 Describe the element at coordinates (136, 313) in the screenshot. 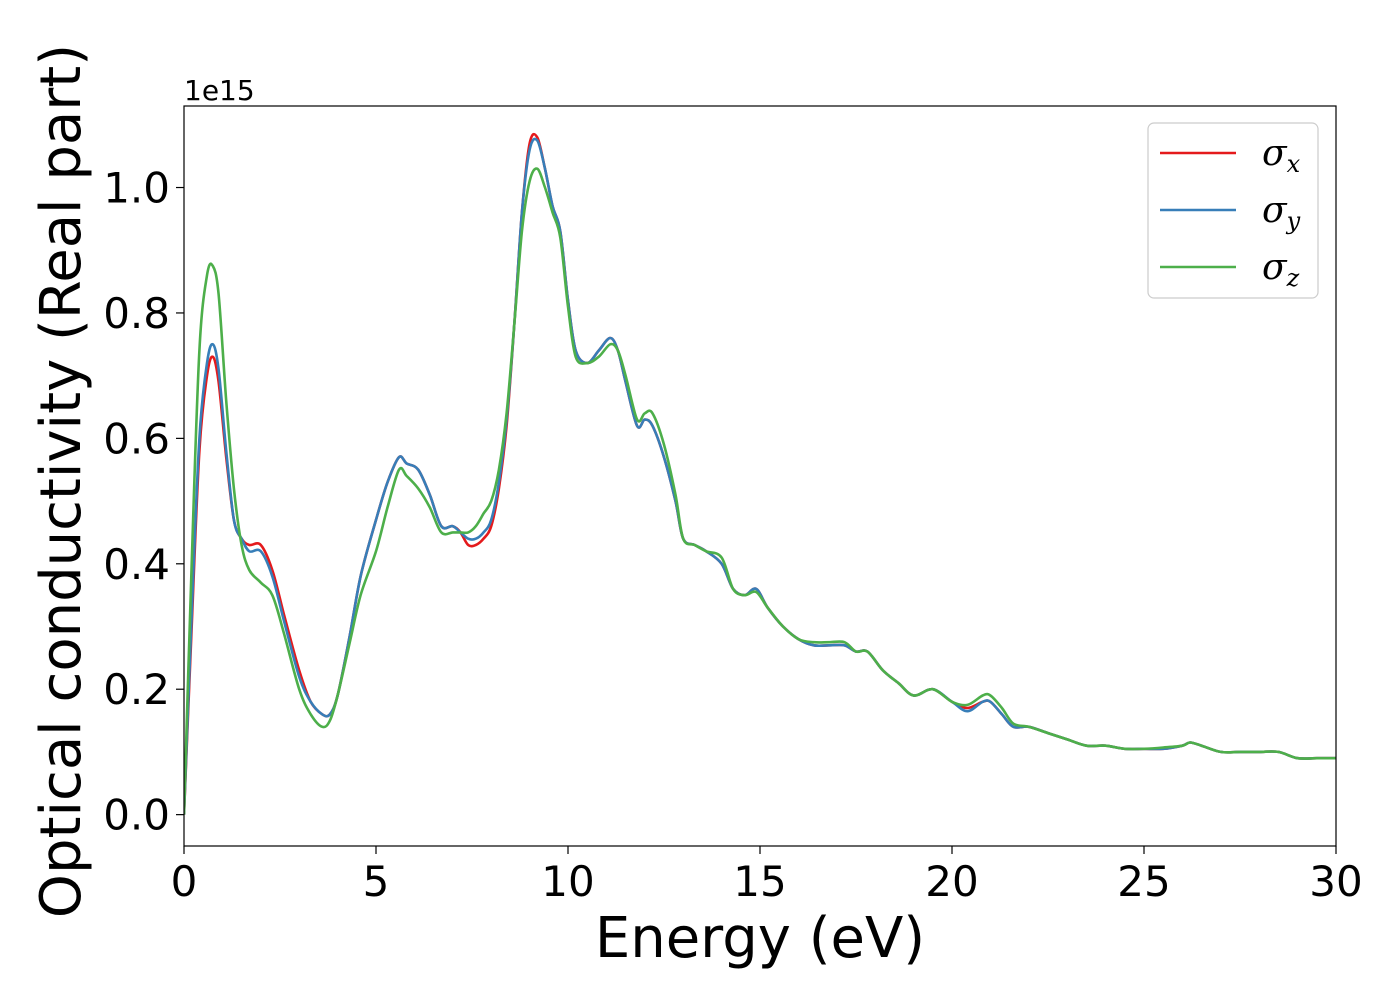

I see `y-tick-label: 0.8` at that location.